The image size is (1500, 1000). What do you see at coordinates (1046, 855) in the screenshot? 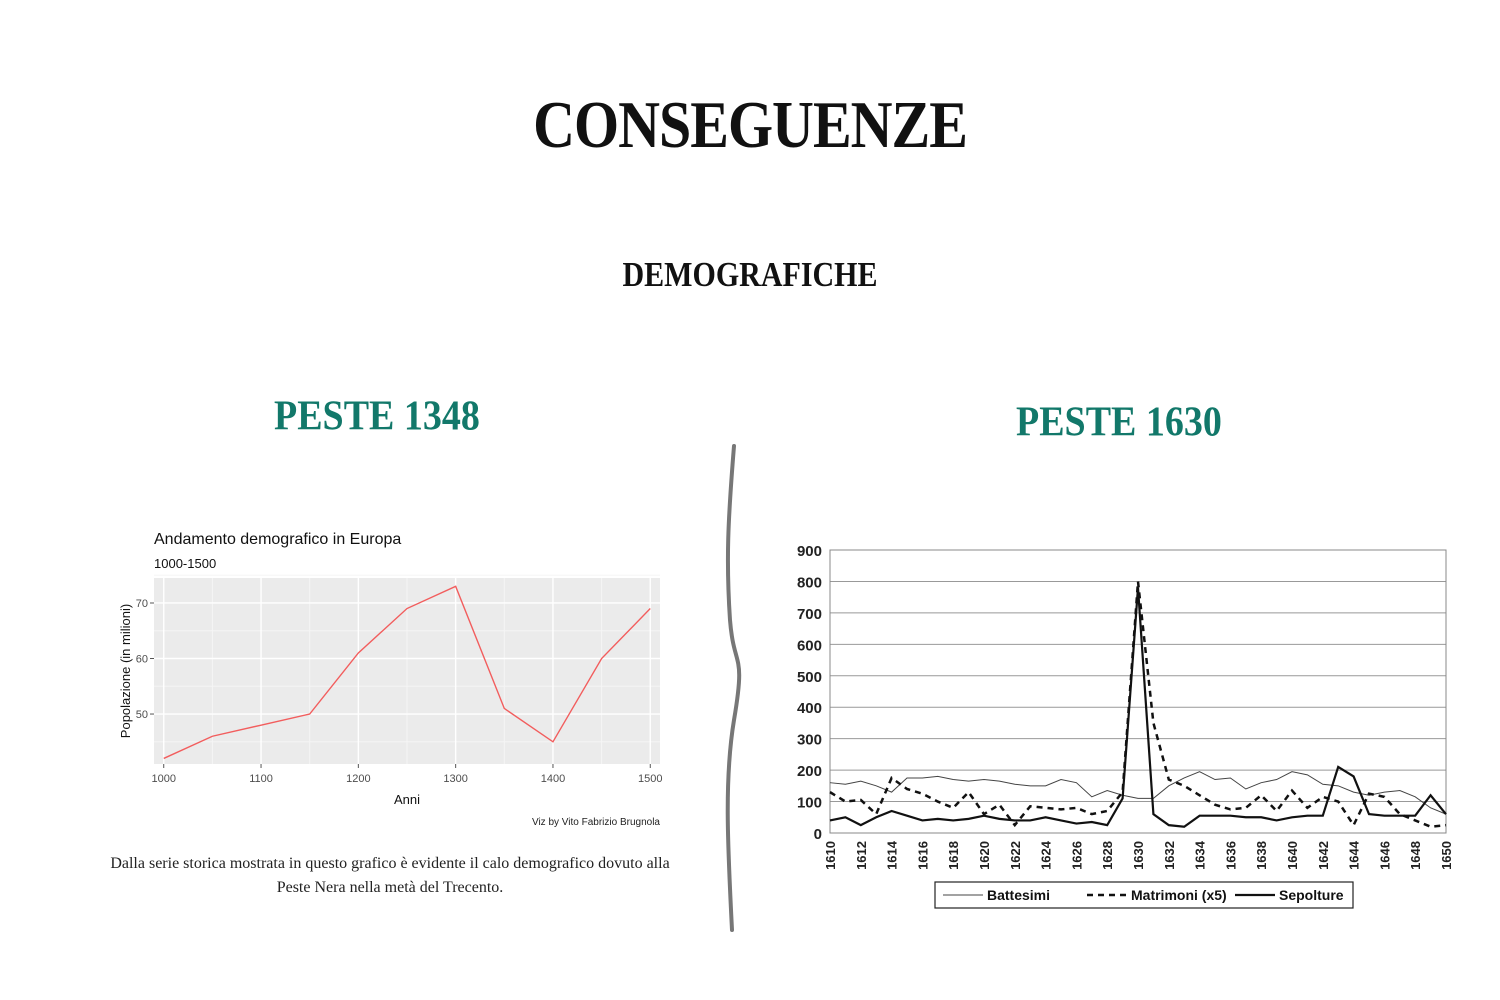
I see `x-tick-label: 1624` at bounding box center [1046, 855].